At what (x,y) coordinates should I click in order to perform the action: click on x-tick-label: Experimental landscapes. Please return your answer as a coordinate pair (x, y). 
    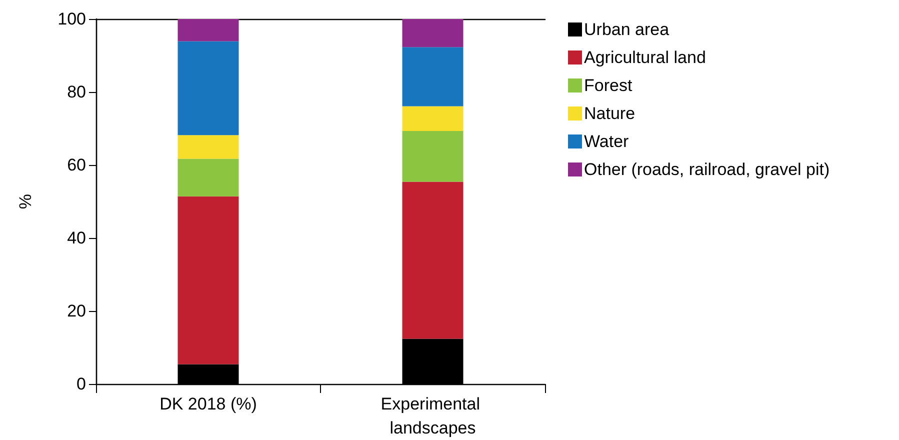
    Looking at the image, I should click on (432, 416).